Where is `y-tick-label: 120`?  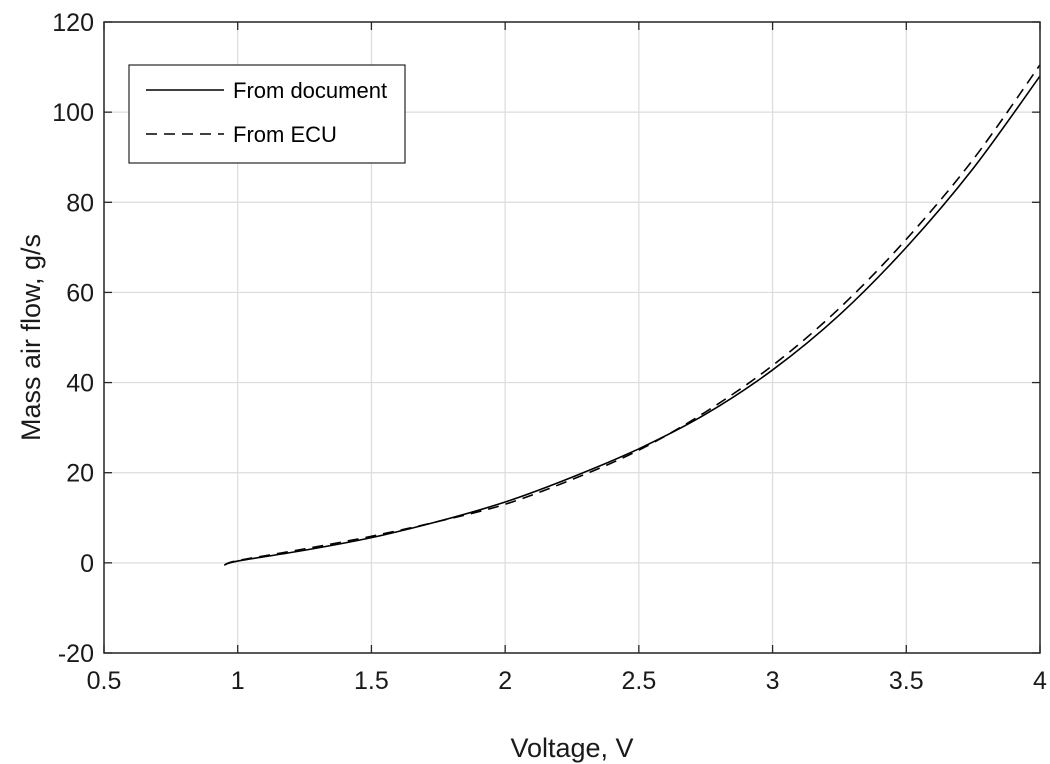 y-tick-label: 120 is located at coordinates (73, 23).